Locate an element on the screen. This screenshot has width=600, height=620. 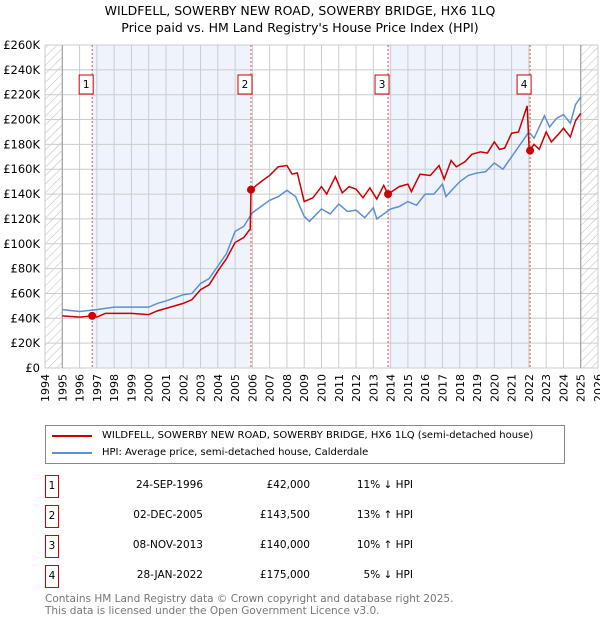
y-tick-label: £0 is located at coordinates (32, 368).